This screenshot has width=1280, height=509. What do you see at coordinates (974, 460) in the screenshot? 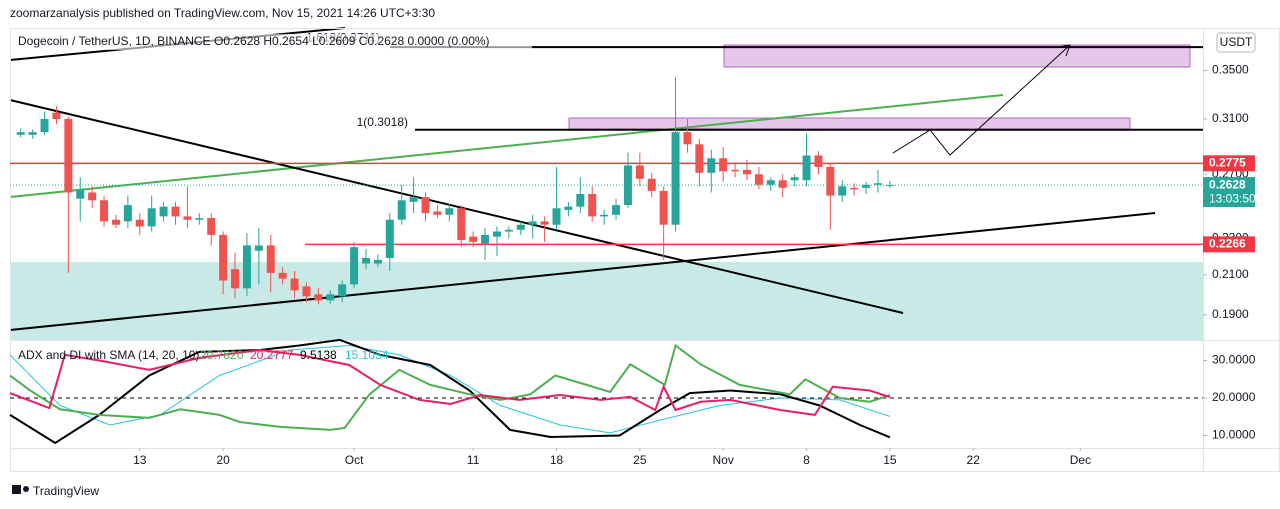
I see `x-tick-label: 22` at bounding box center [974, 460].